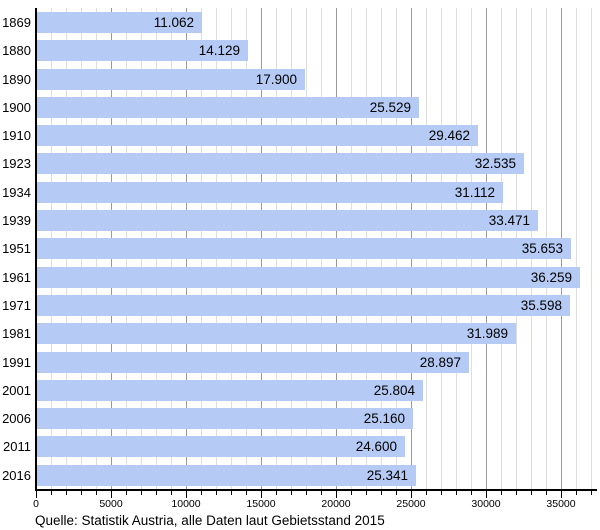  I want to click on bar-value-label: 33.471, so click(509, 220).